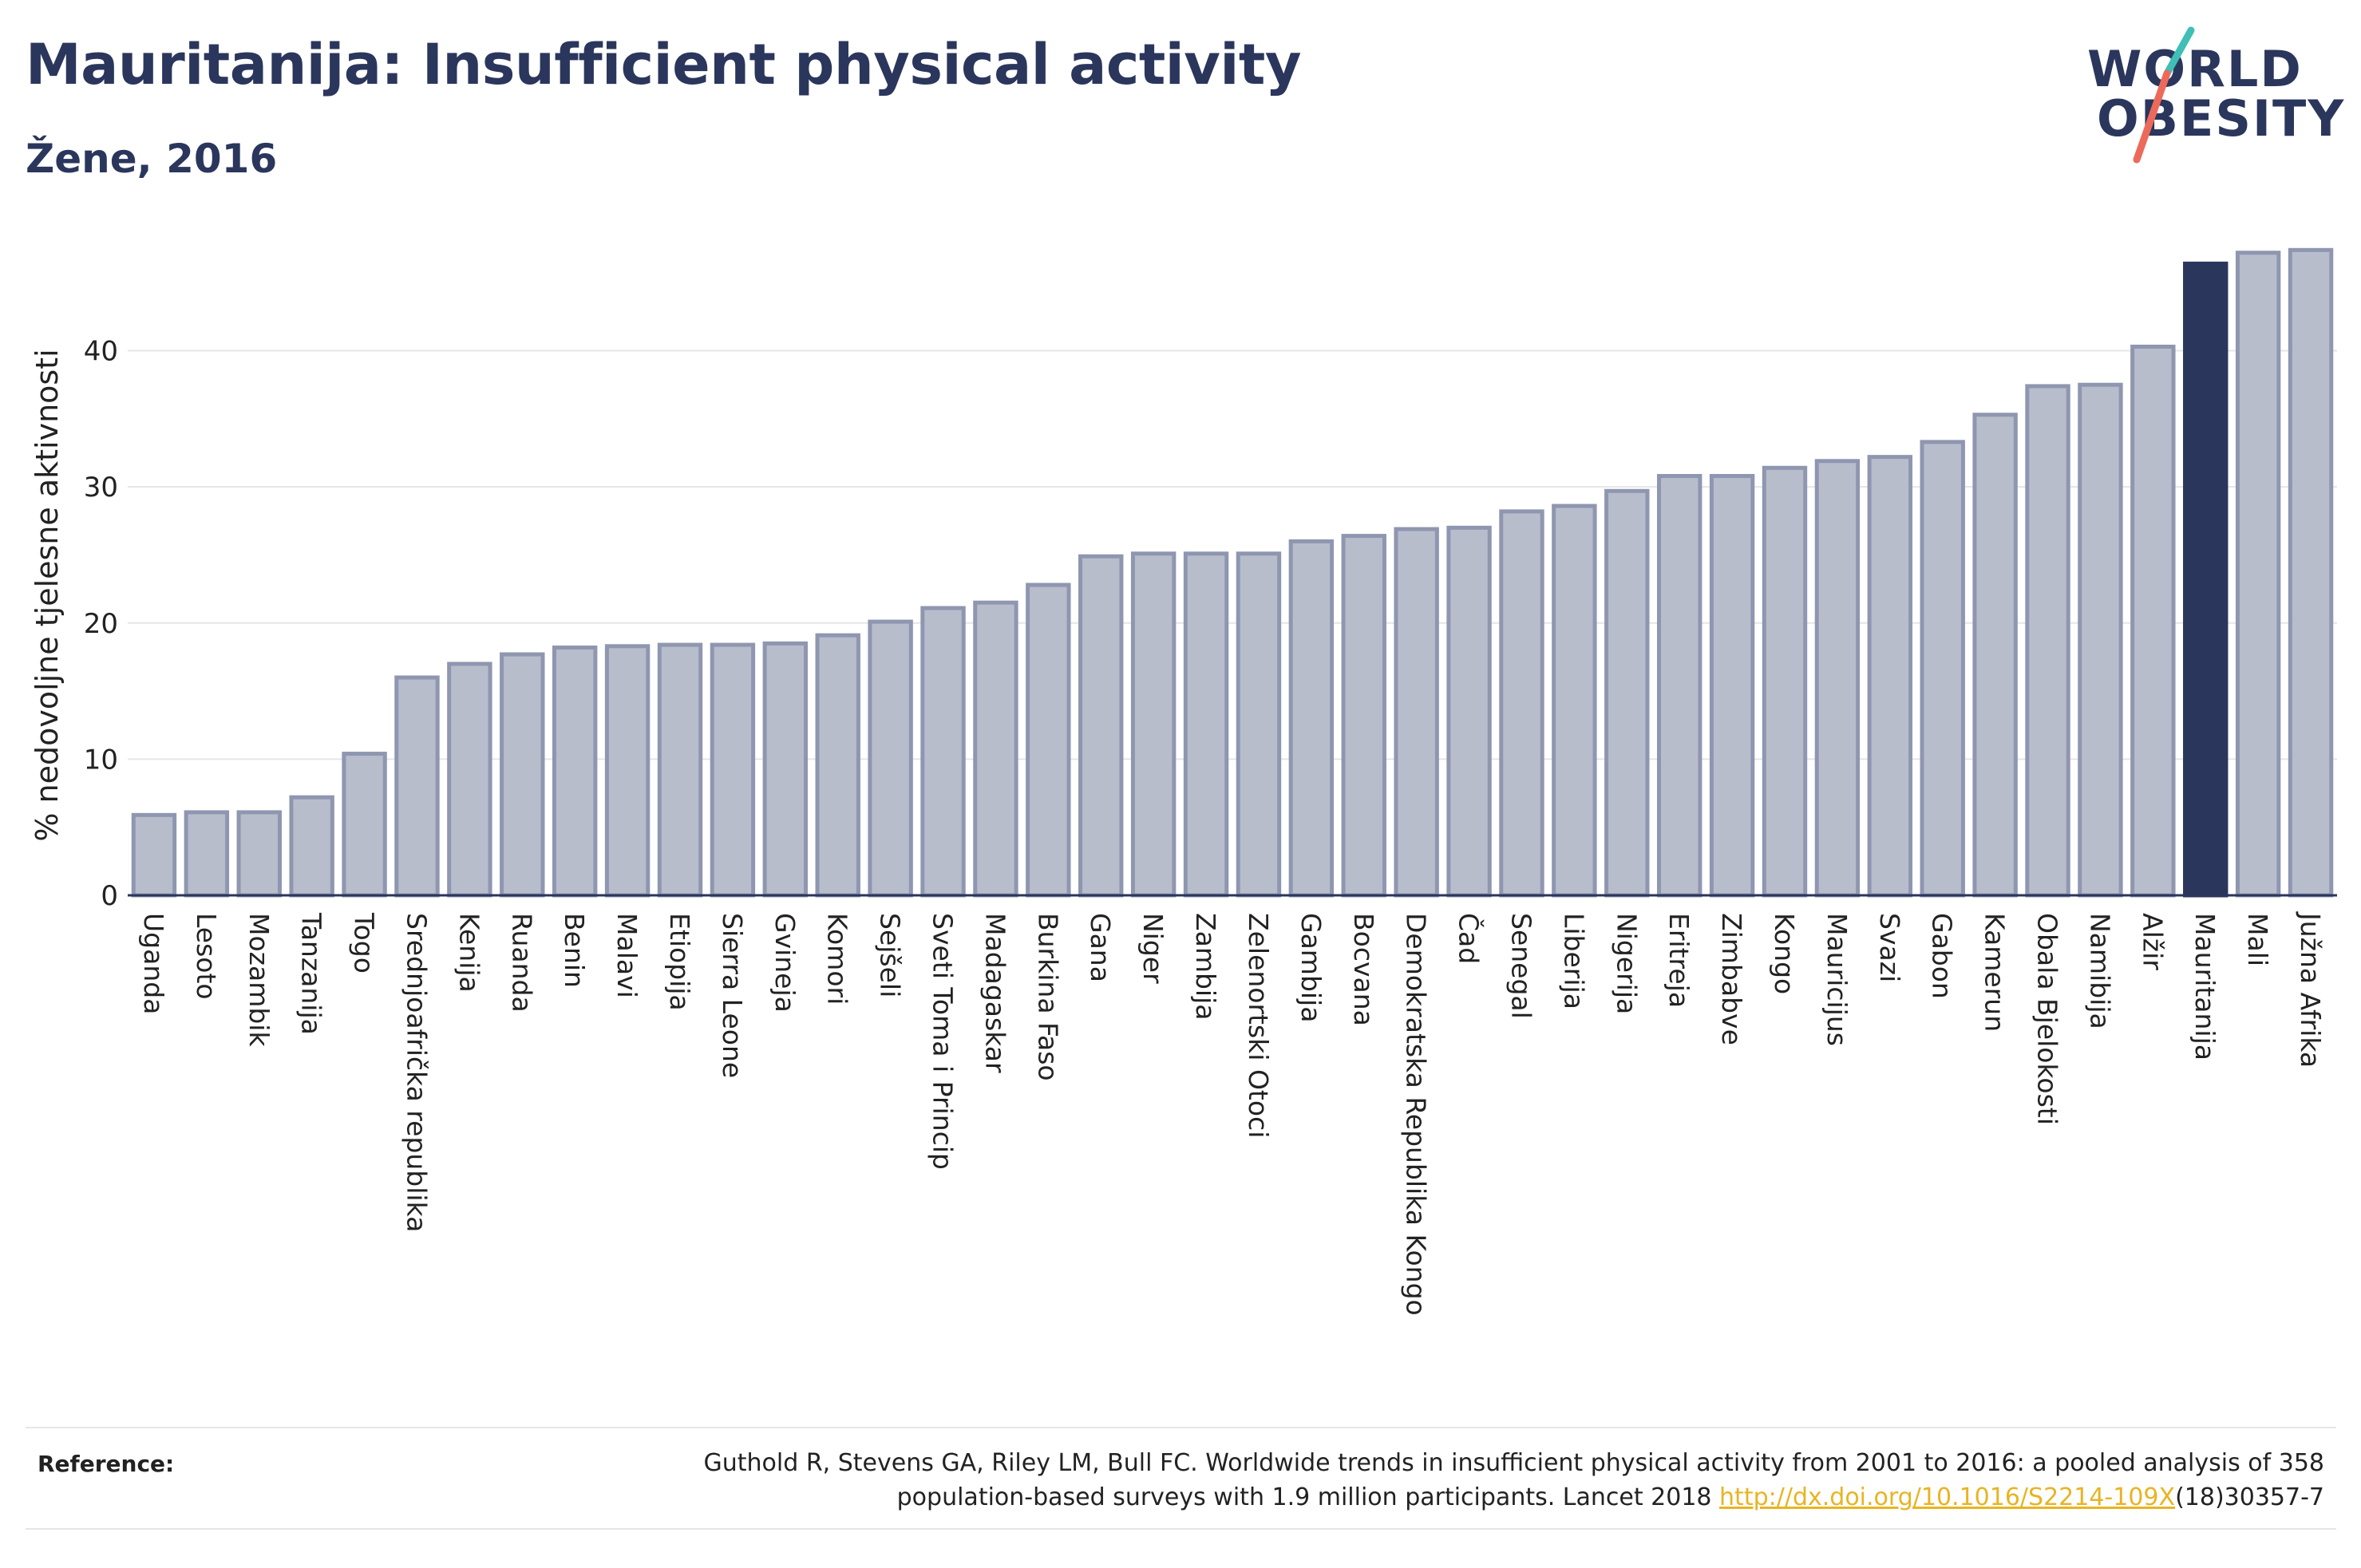 The image size is (2361, 1568). I want to click on logo-line-1: WORLD, so click(2195, 69).